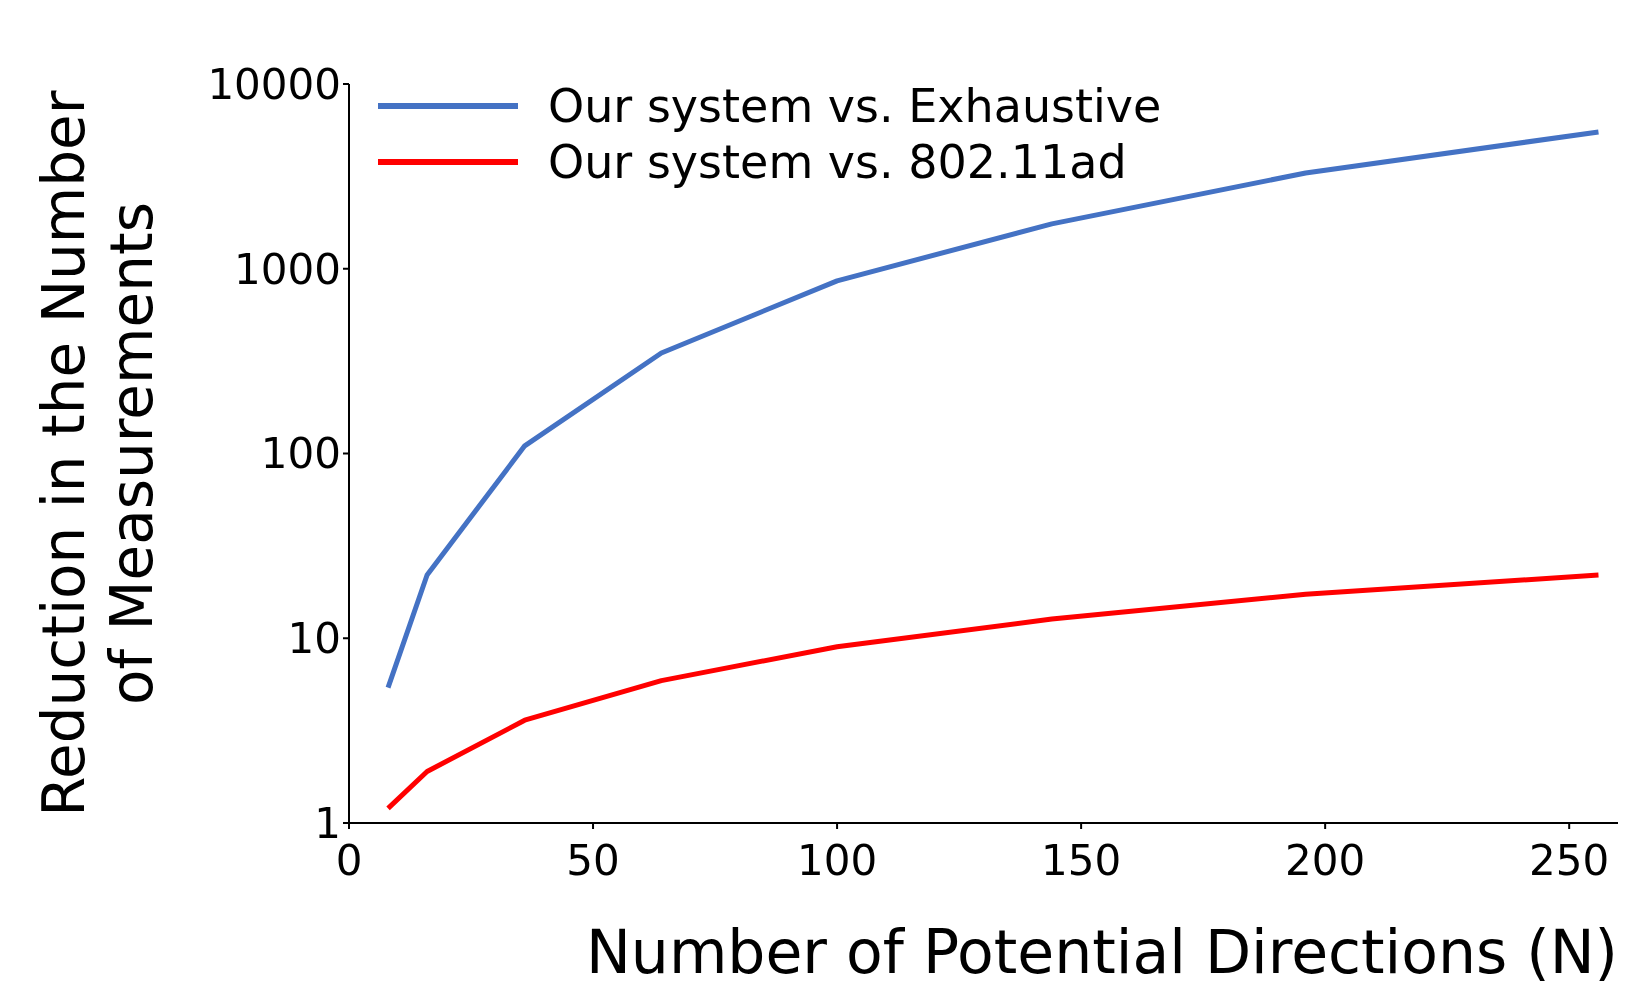 Image resolution: width=1646 pixels, height=990 pixels. Describe the element at coordinates (287, 269) in the screenshot. I see `y-tick-label: 1000` at that location.